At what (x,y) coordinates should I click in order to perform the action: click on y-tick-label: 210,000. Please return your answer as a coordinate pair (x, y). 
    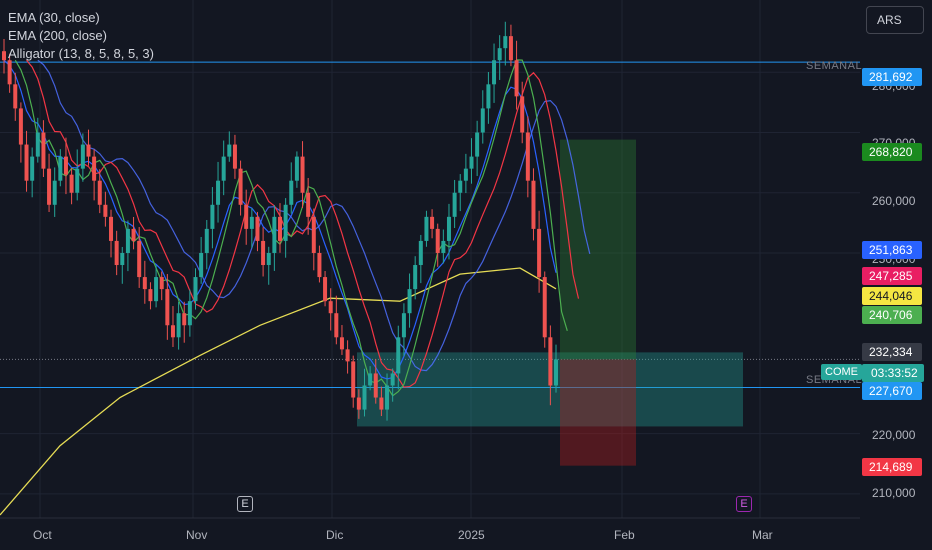
    Looking at the image, I should click on (894, 493).